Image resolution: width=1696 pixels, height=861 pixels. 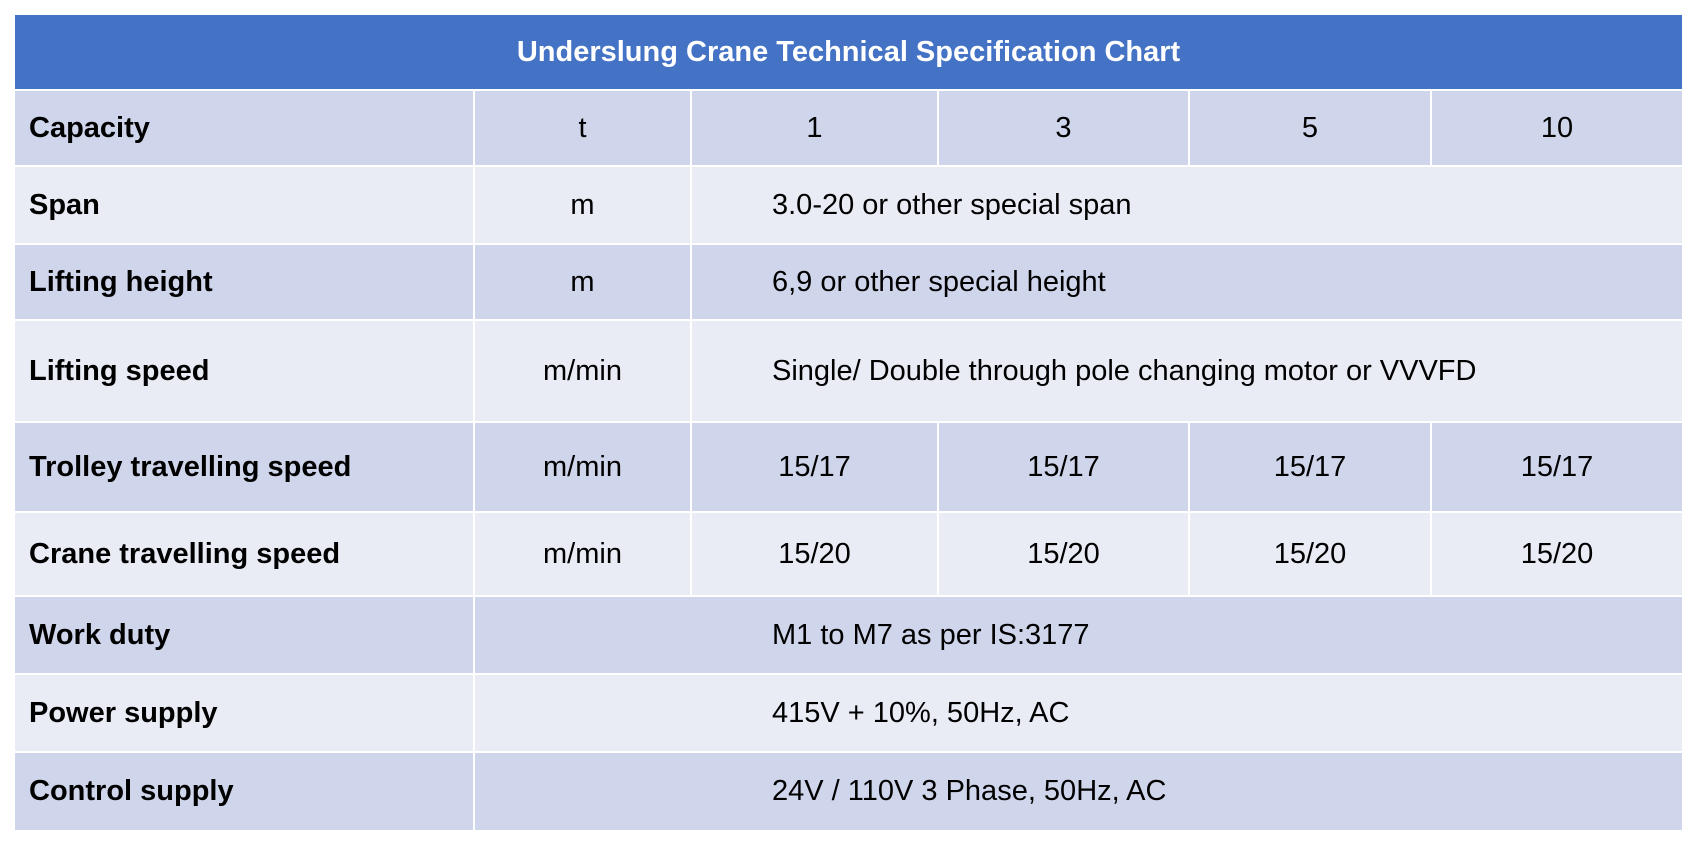 I want to click on row-label: Work duty, so click(x=244, y=635).